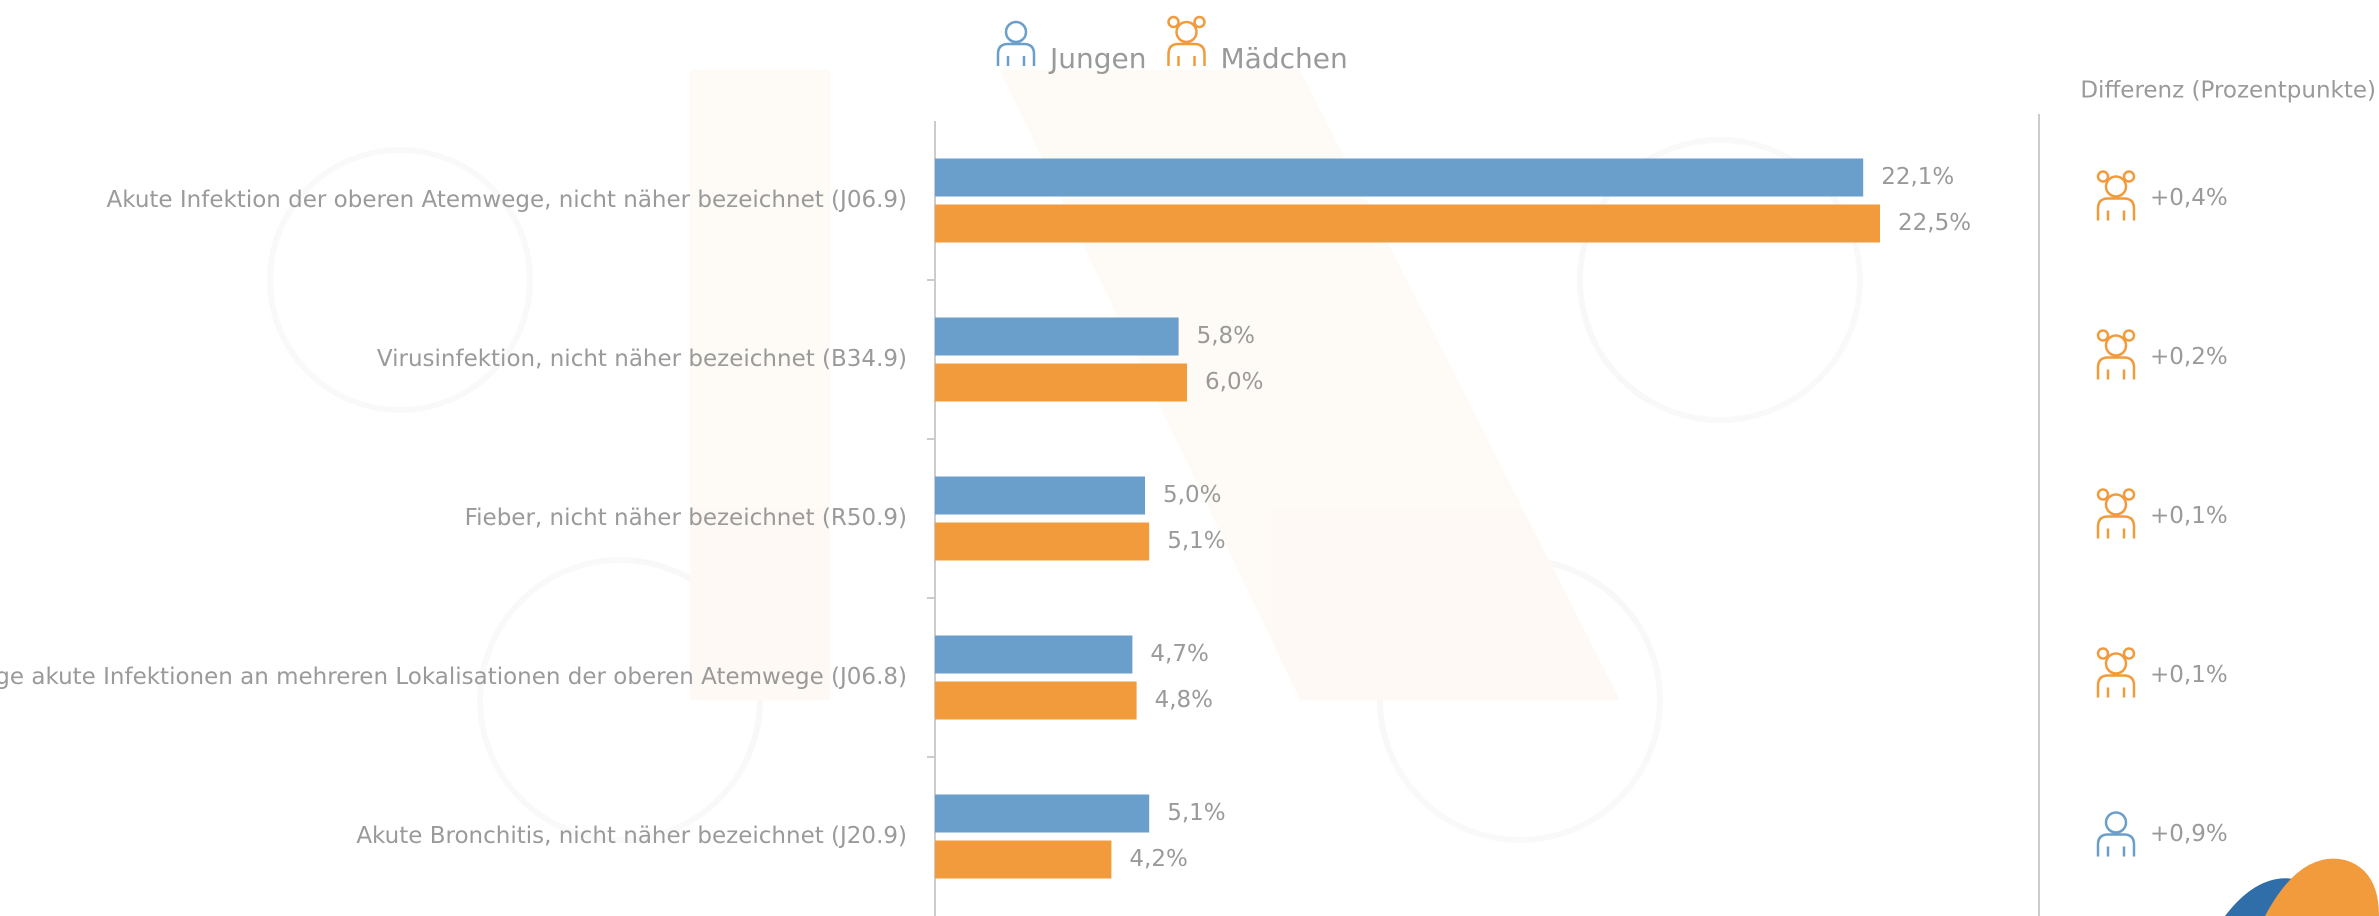  I want to click on legend-label: Jungen, so click(1097, 58).